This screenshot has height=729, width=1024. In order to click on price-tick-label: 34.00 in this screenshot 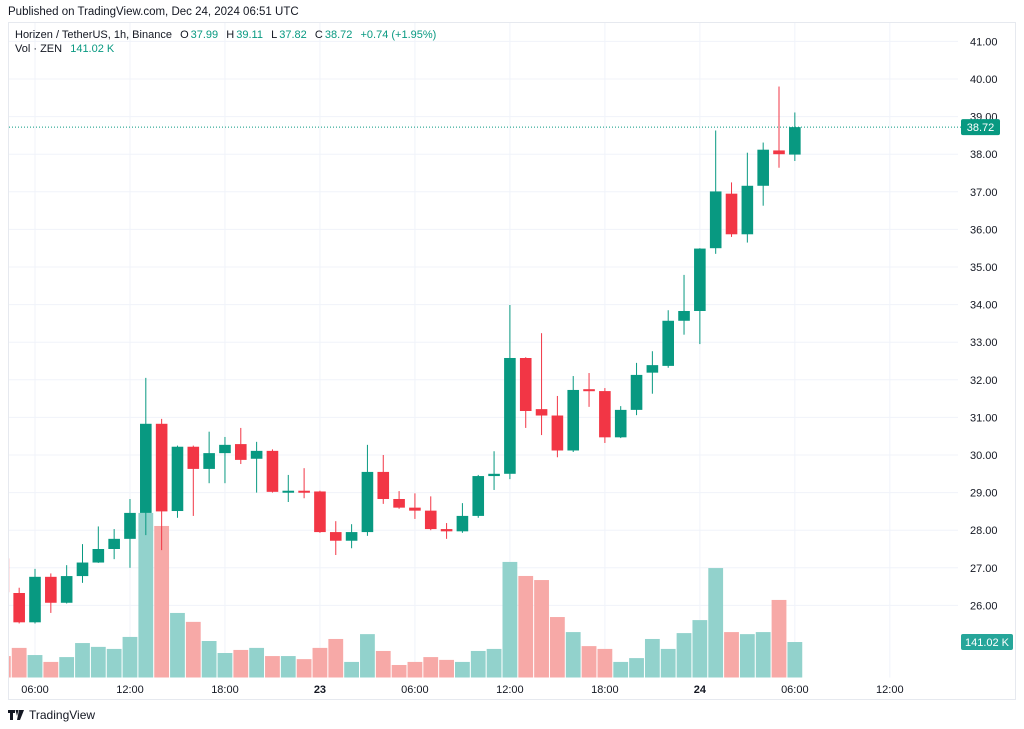, I will do `click(984, 306)`.